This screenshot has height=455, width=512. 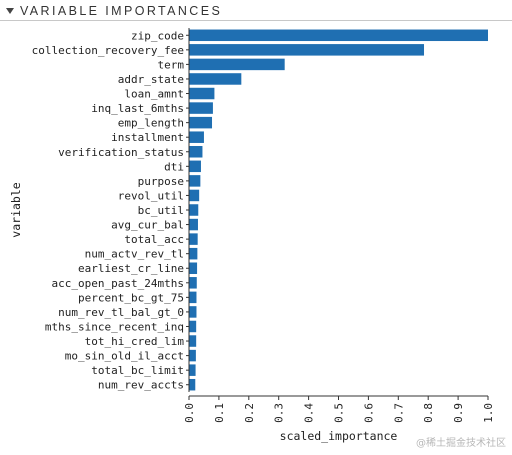 I want to click on y-tick-label: total_acc, so click(x=154, y=239).